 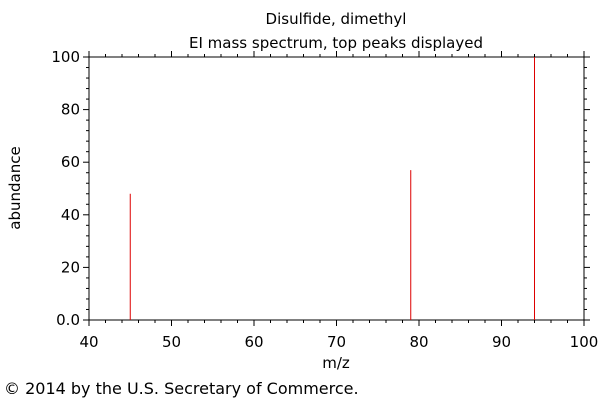 I want to click on x-tick-label: 80, so click(x=418, y=342).